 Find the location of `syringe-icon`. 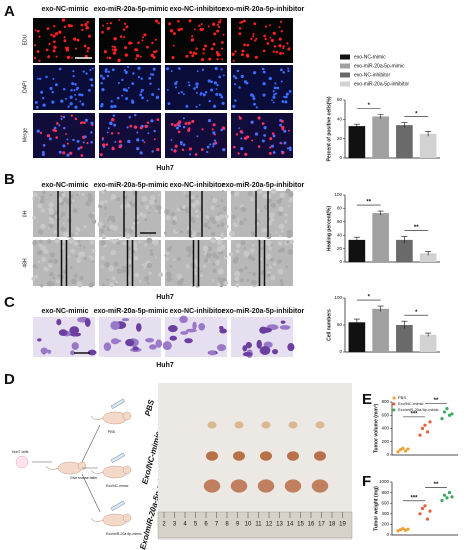

syringe-icon is located at coordinates (117, 457).